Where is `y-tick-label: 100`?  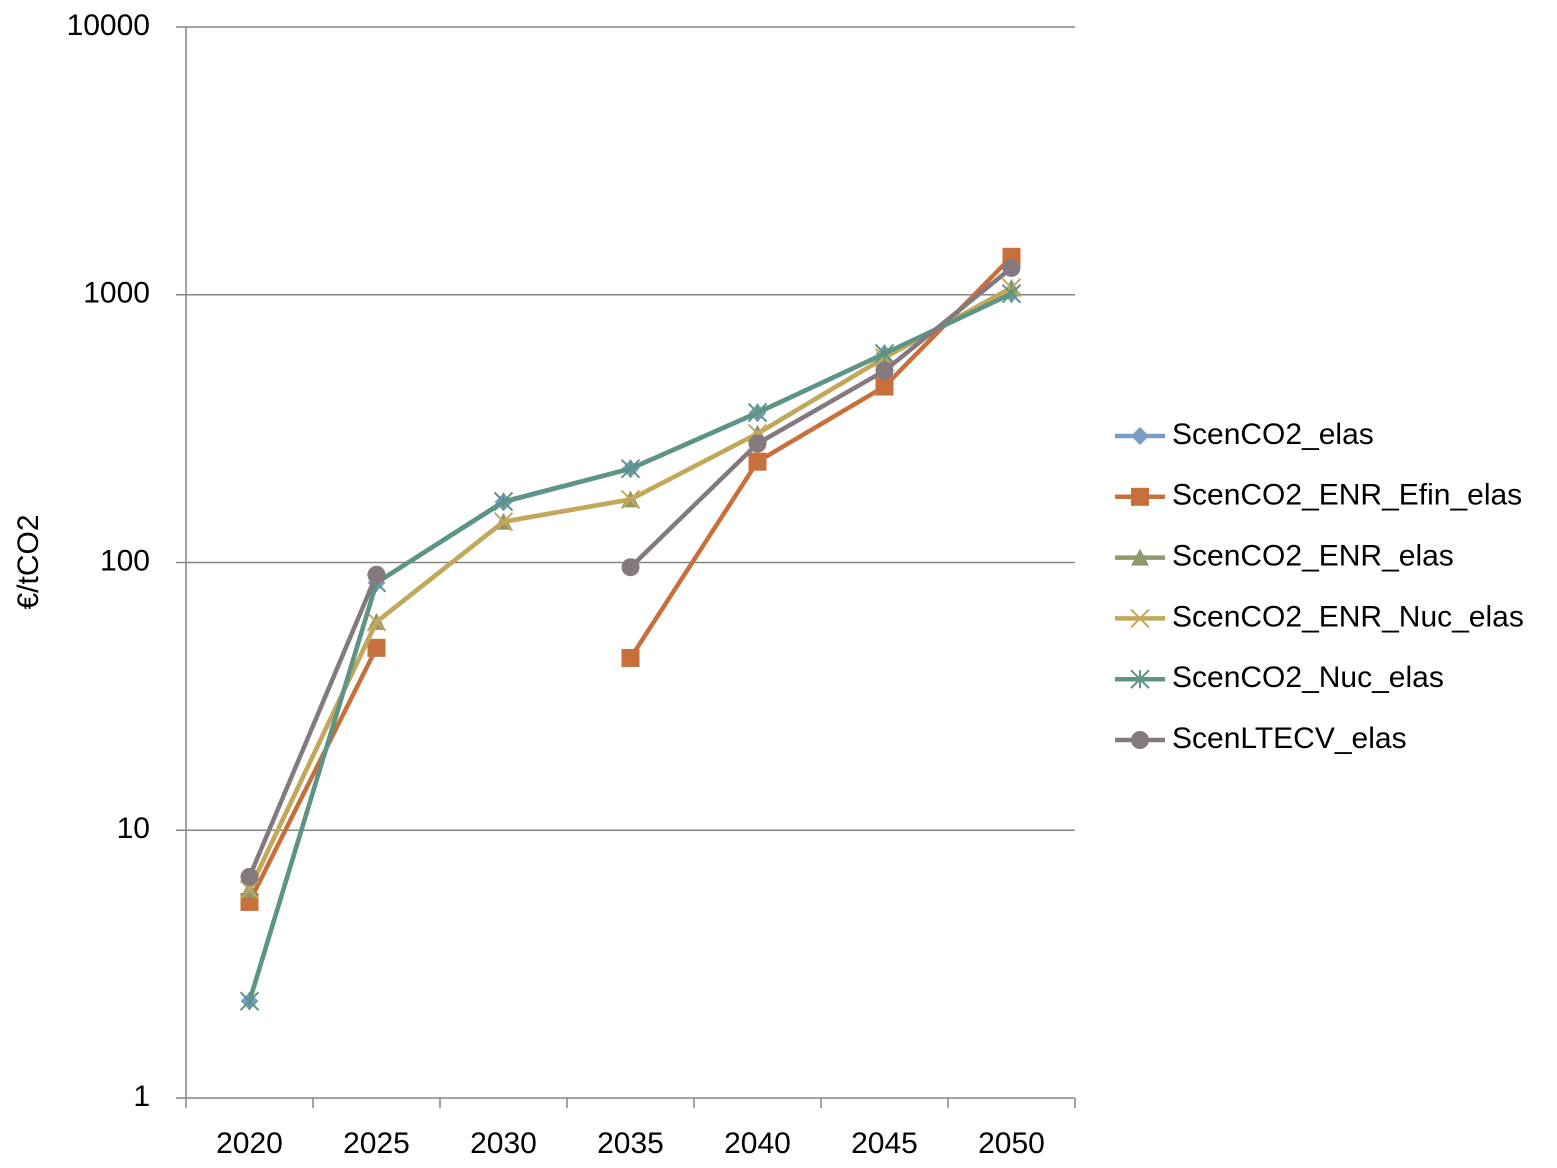 y-tick-label: 100 is located at coordinates (125, 560).